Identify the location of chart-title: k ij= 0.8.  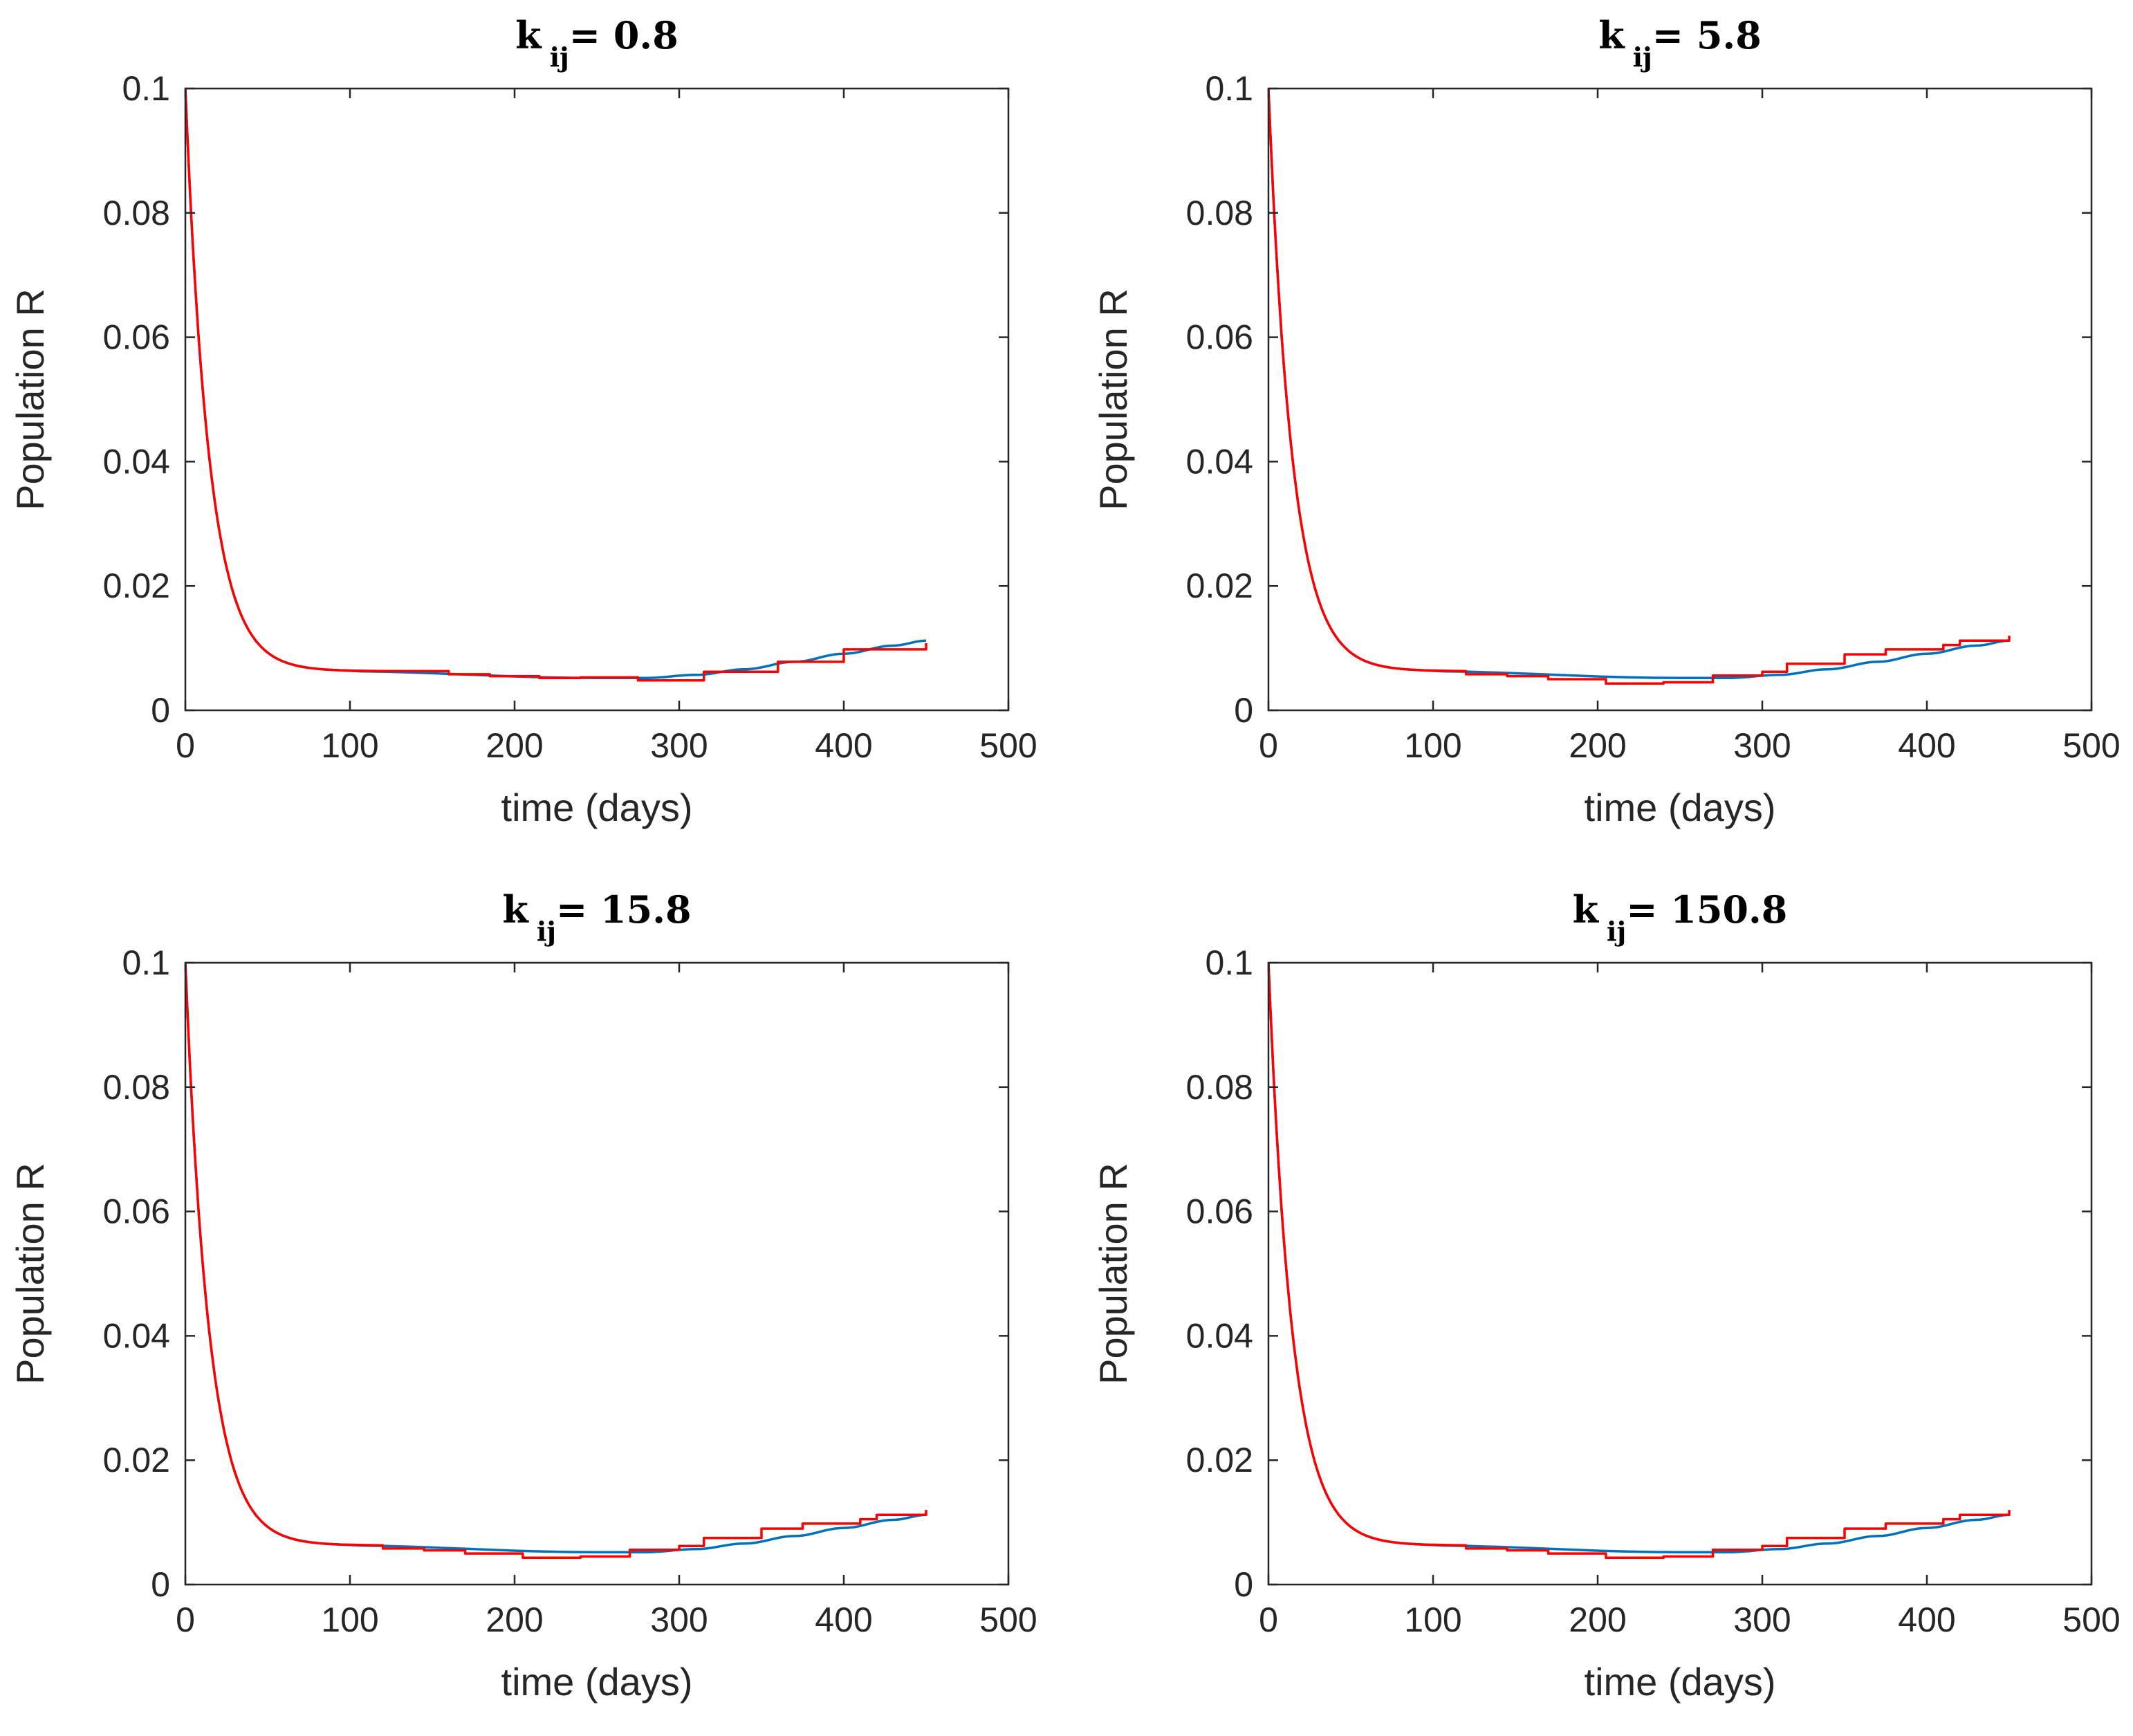
(596, 43).